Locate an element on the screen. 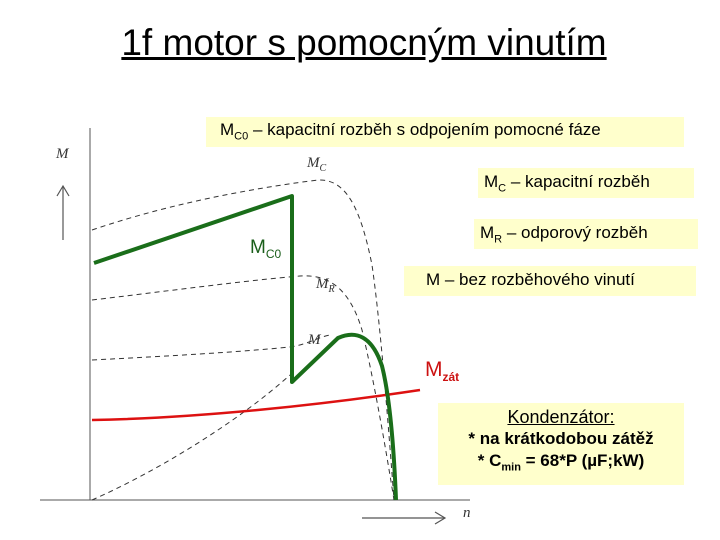 The width and height of the screenshot is (720, 540). marker-mc0: MC0 is located at coordinates (266, 249).